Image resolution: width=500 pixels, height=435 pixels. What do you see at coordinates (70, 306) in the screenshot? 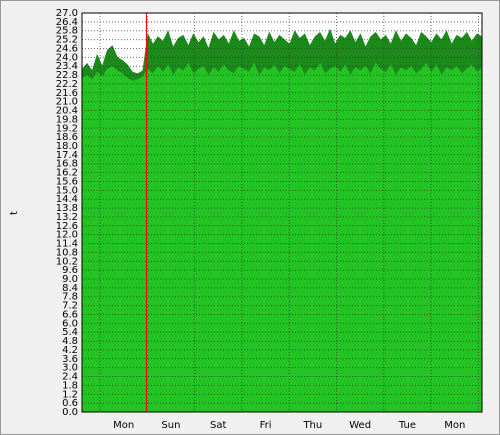
I see `y-tick-label: 7.2` at bounding box center [70, 306].